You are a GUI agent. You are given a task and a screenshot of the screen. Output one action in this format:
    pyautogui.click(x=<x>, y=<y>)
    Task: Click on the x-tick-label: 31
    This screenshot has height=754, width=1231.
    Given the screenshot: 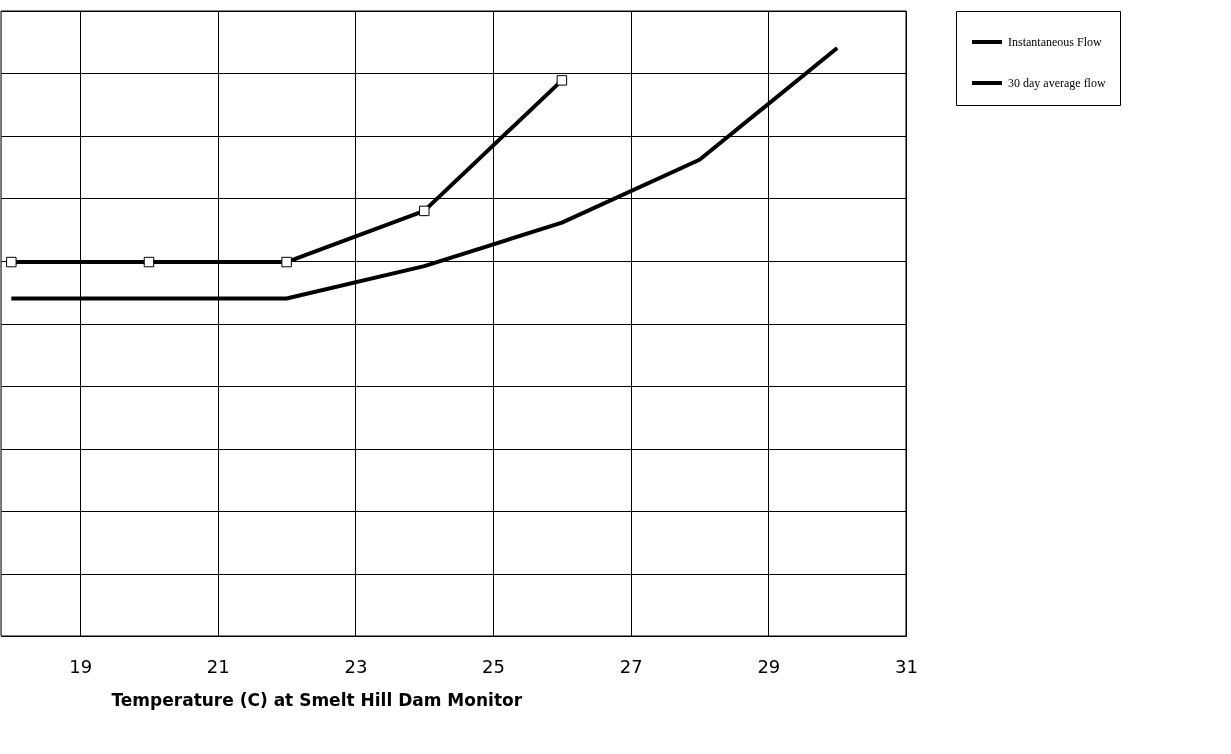 What is the action you would take?
    pyautogui.click(x=906, y=666)
    